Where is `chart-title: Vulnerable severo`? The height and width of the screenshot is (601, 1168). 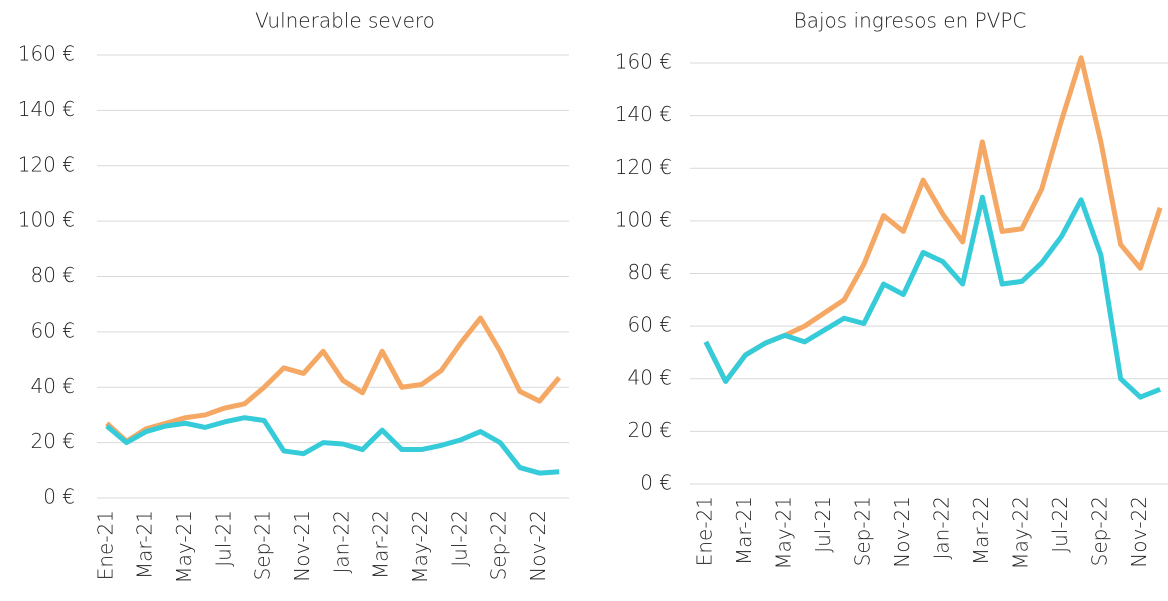 chart-title: Vulnerable severo is located at coordinates (345, 21).